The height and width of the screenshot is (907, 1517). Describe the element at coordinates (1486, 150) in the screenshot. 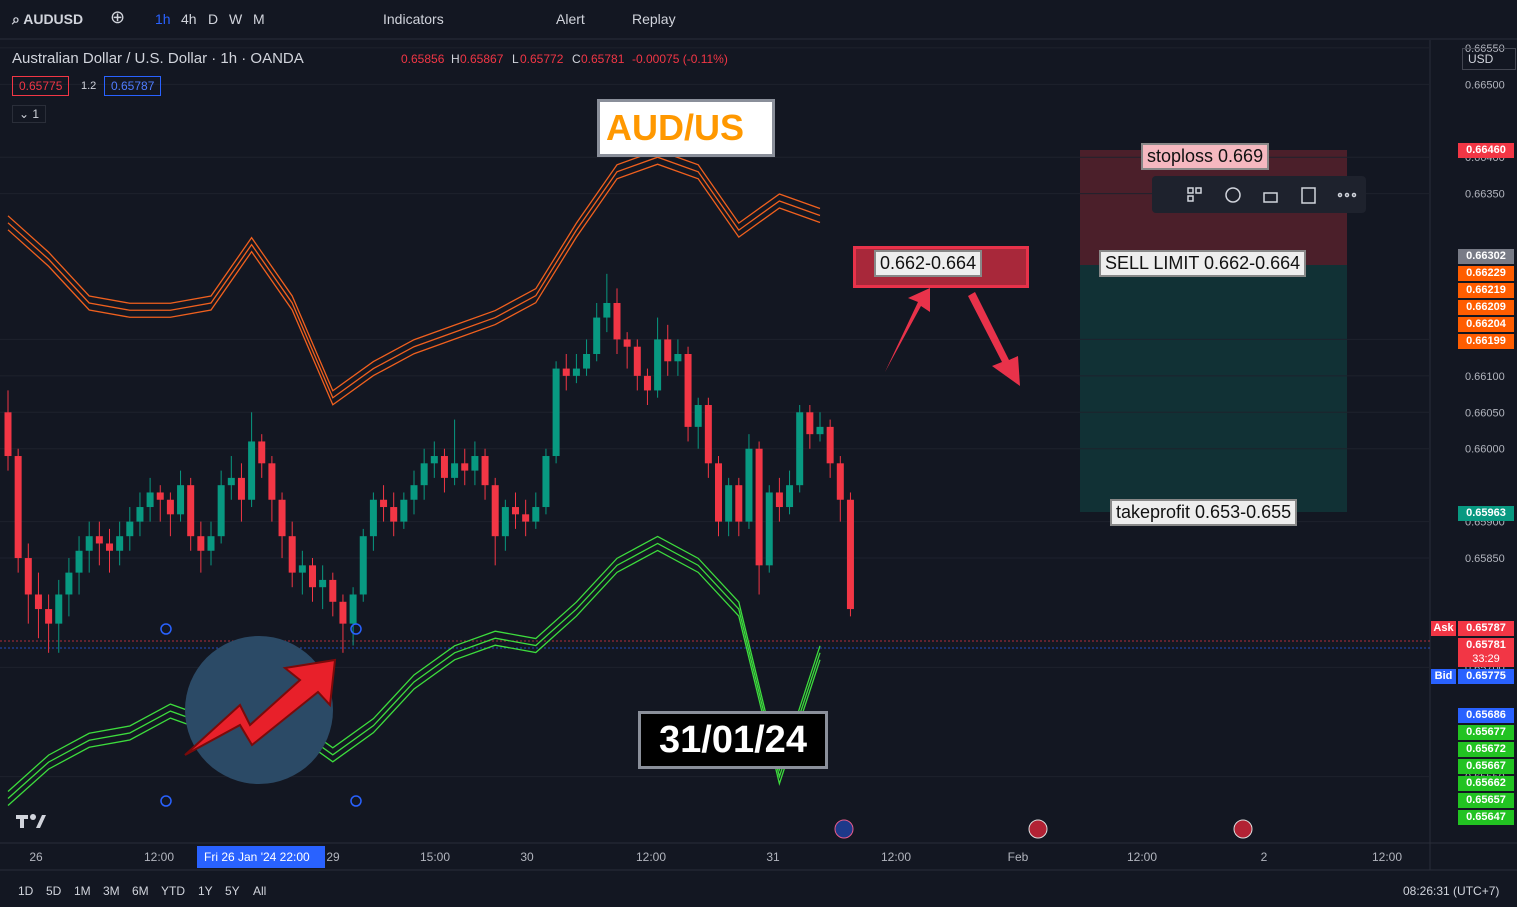

I see `price-label: 0.66460` at that location.